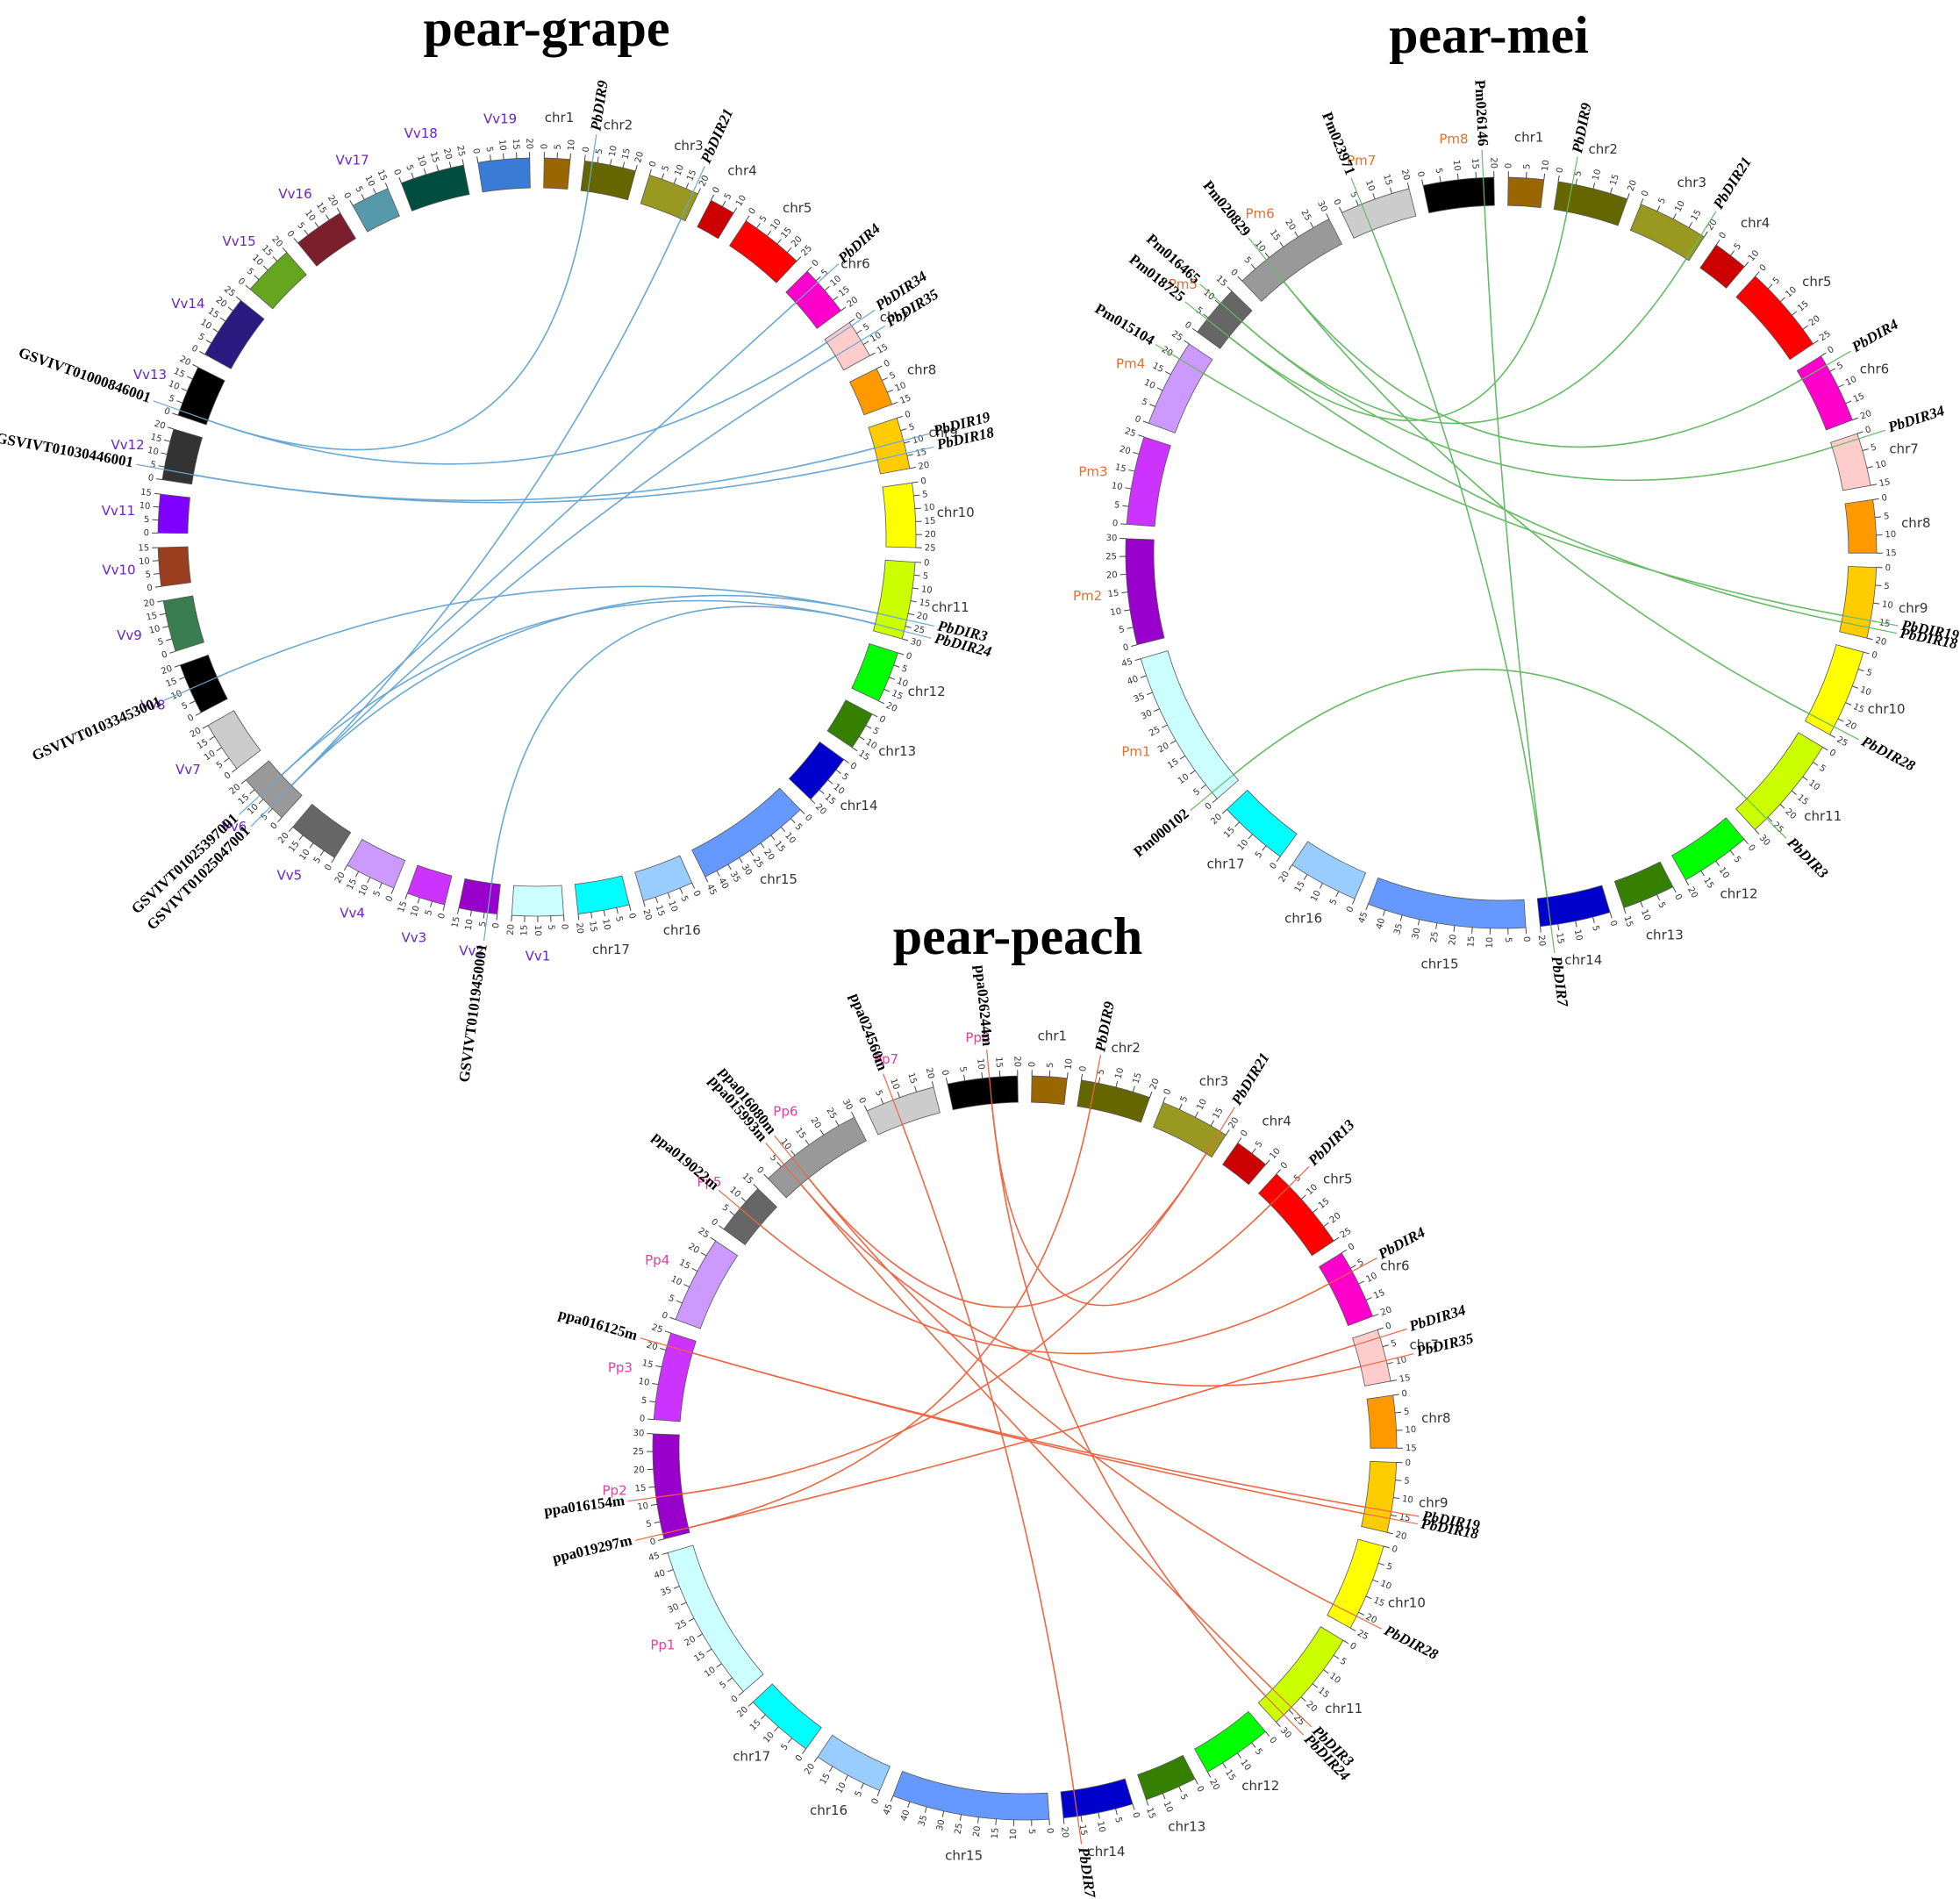 The width and height of the screenshot is (1960, 1899). I want to click on chromosome-label: chr5, so click(1816, 282).